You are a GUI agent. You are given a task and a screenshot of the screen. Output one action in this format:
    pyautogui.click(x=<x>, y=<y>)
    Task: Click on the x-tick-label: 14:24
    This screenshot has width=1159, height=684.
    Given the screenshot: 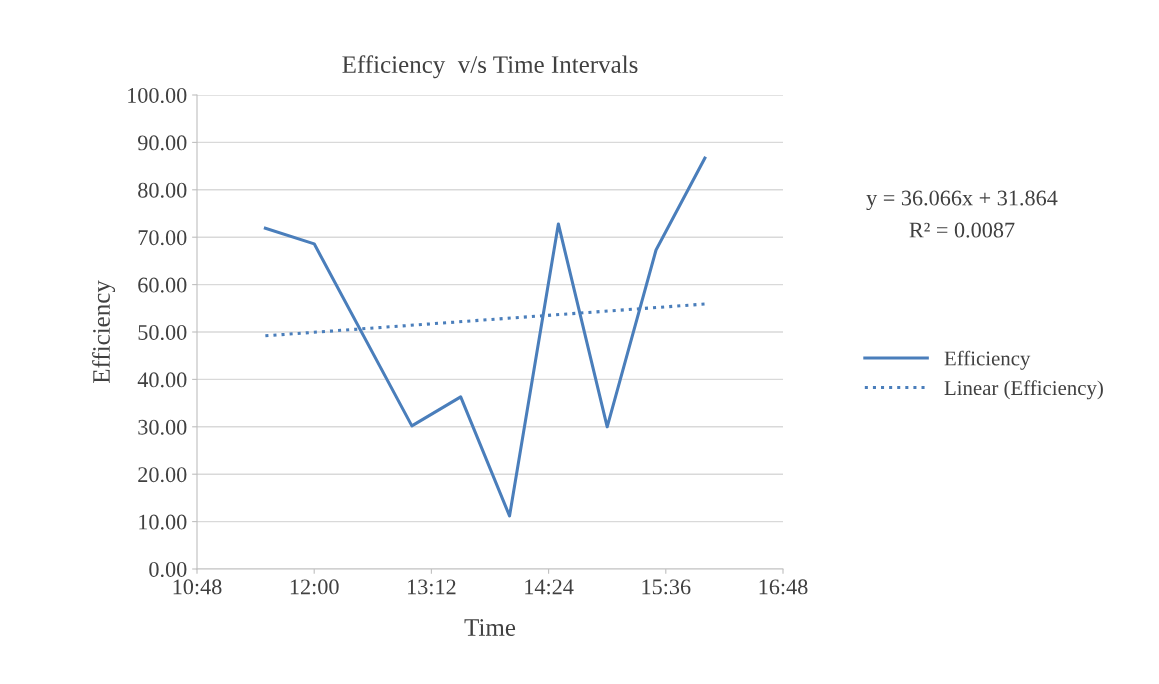 What is the action you would take?
    pyautogui.click(x=549, y=587)
    